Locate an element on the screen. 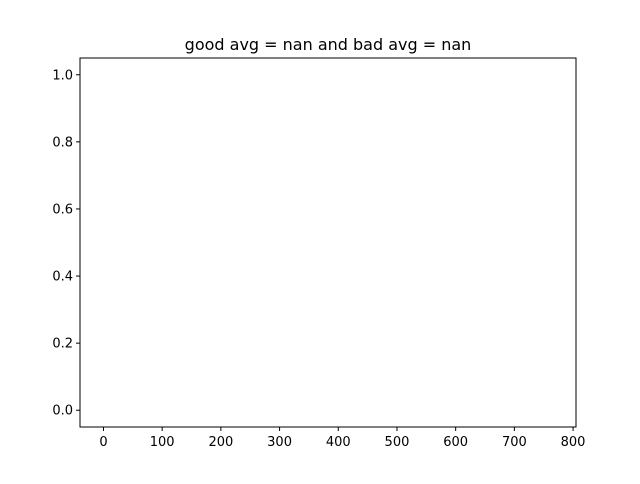  y-tick-label: 0.0 is located at coordinates (62, 411).